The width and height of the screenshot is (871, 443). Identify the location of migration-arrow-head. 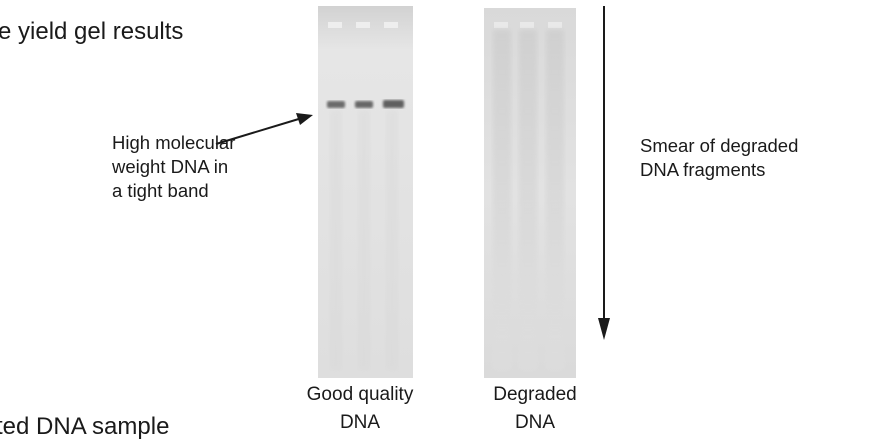
(604, 329).